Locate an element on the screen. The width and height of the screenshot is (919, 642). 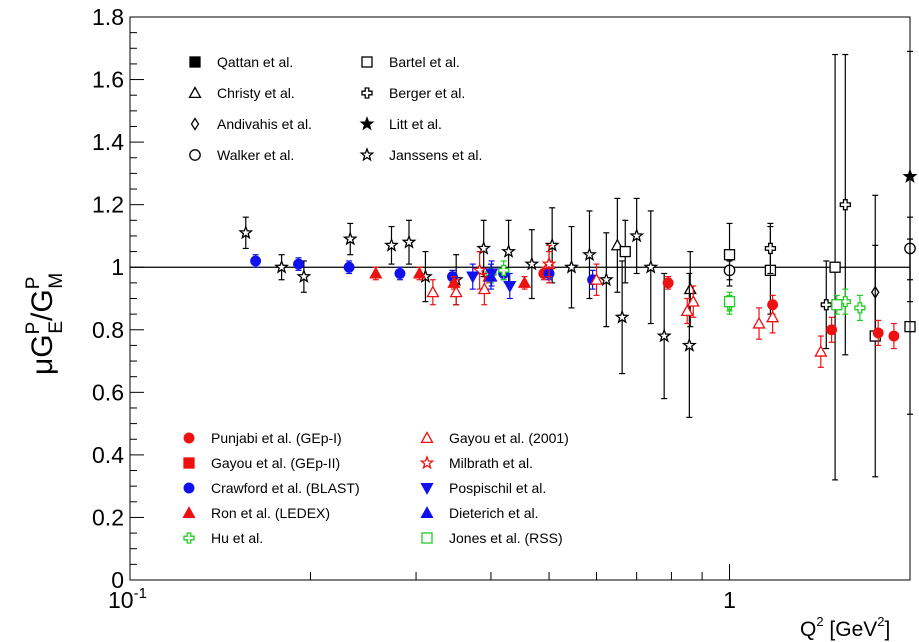
series-pospischil-et-al- is located at coordinates (491, 280).